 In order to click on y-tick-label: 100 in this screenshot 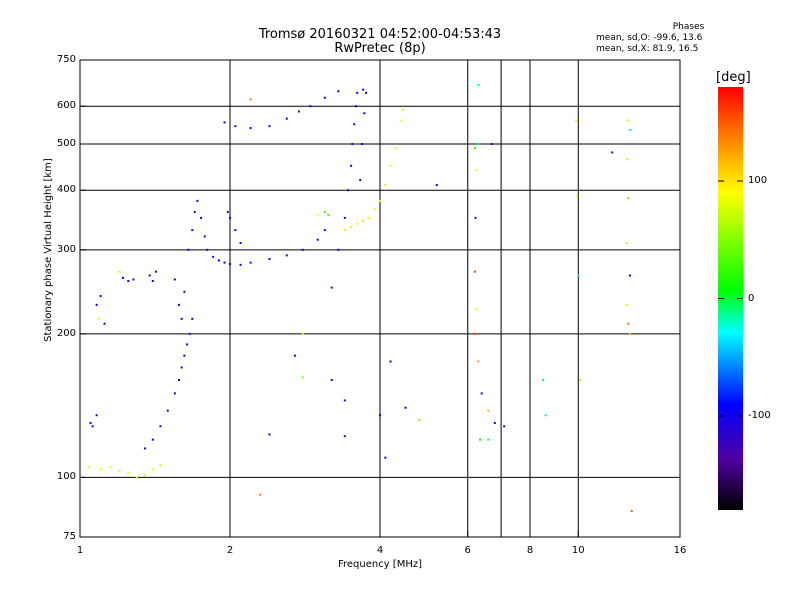, I will do `click(66, 477)`.